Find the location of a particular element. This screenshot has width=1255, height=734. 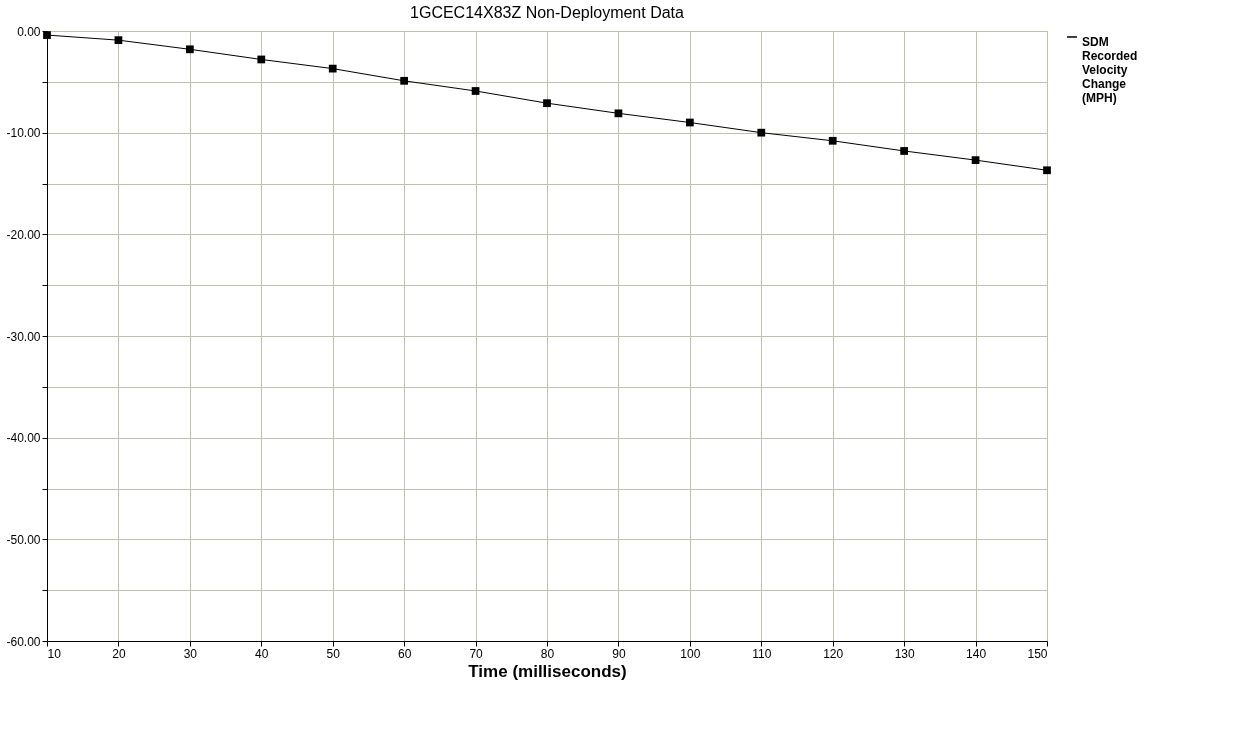

x-tick-label: 10 is located at coordinates (54, 653).